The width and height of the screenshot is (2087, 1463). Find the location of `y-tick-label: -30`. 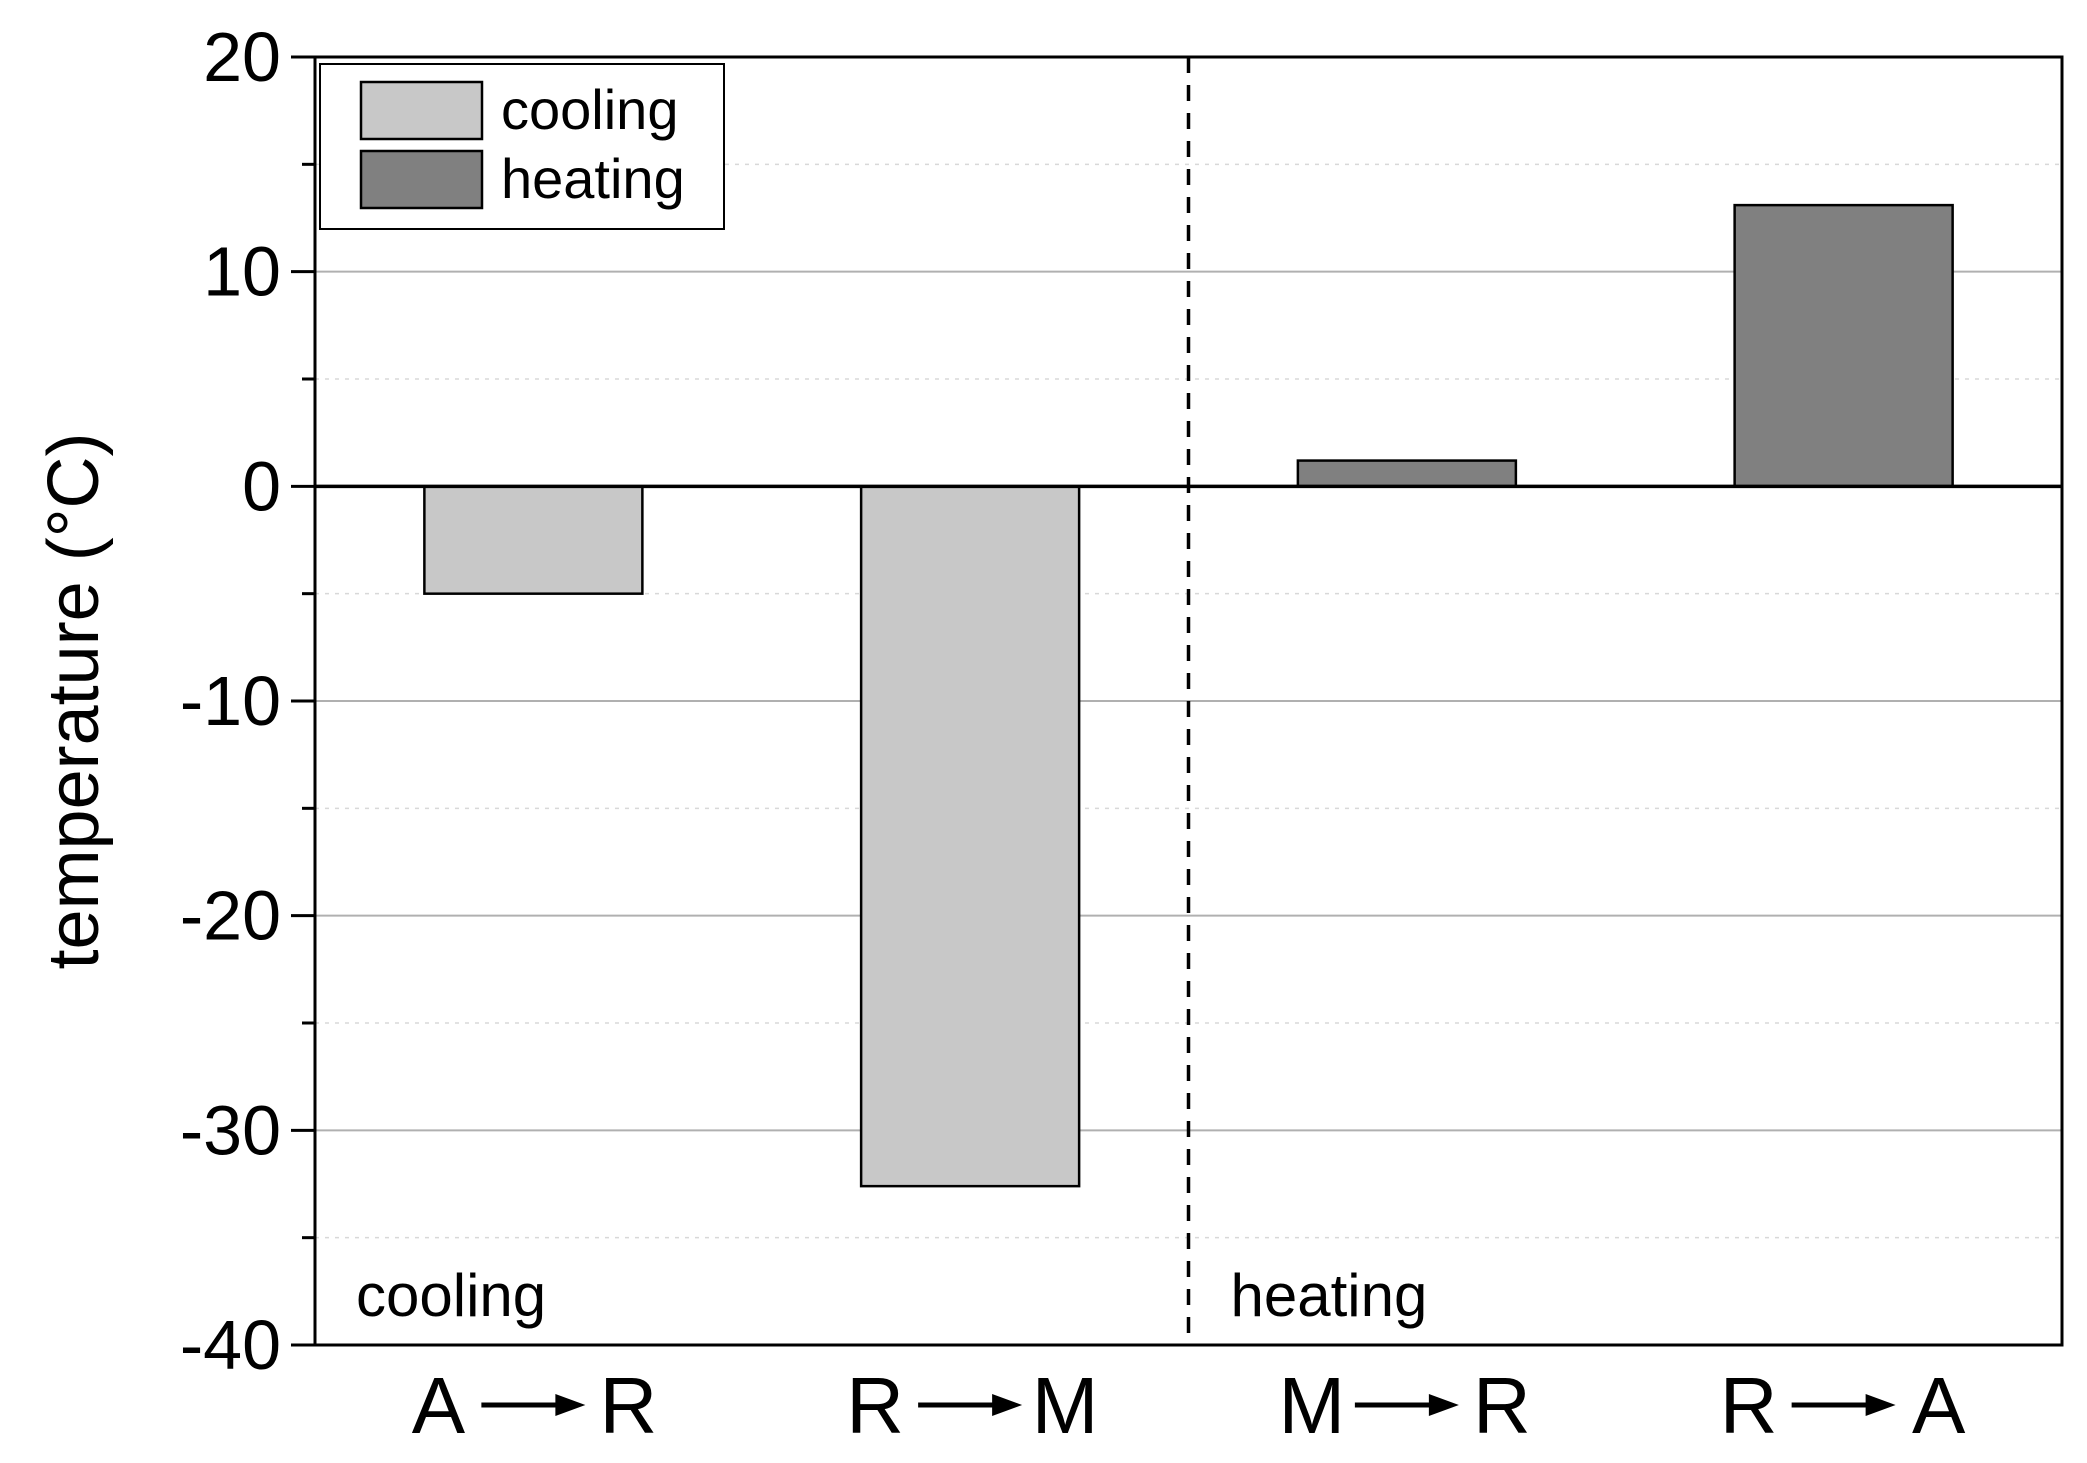

y-tick-label: -30 is located at coordinates (230, 1130).